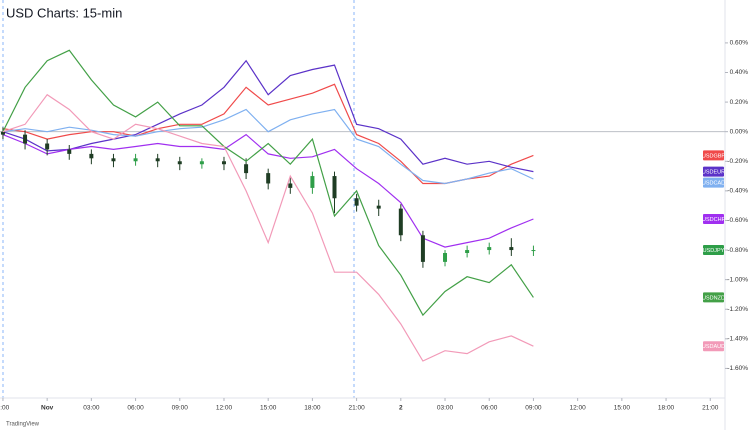 The height and width of the screenshot is (430, 750). I want to click on y-tick-label: 0.60%, so click(739, 43).